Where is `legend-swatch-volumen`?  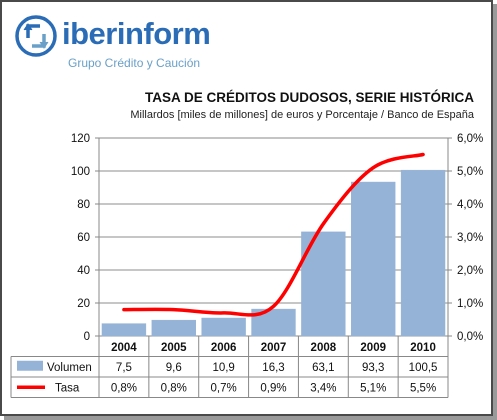 legend-swatch-volumen is located at coordinates (30, 365).